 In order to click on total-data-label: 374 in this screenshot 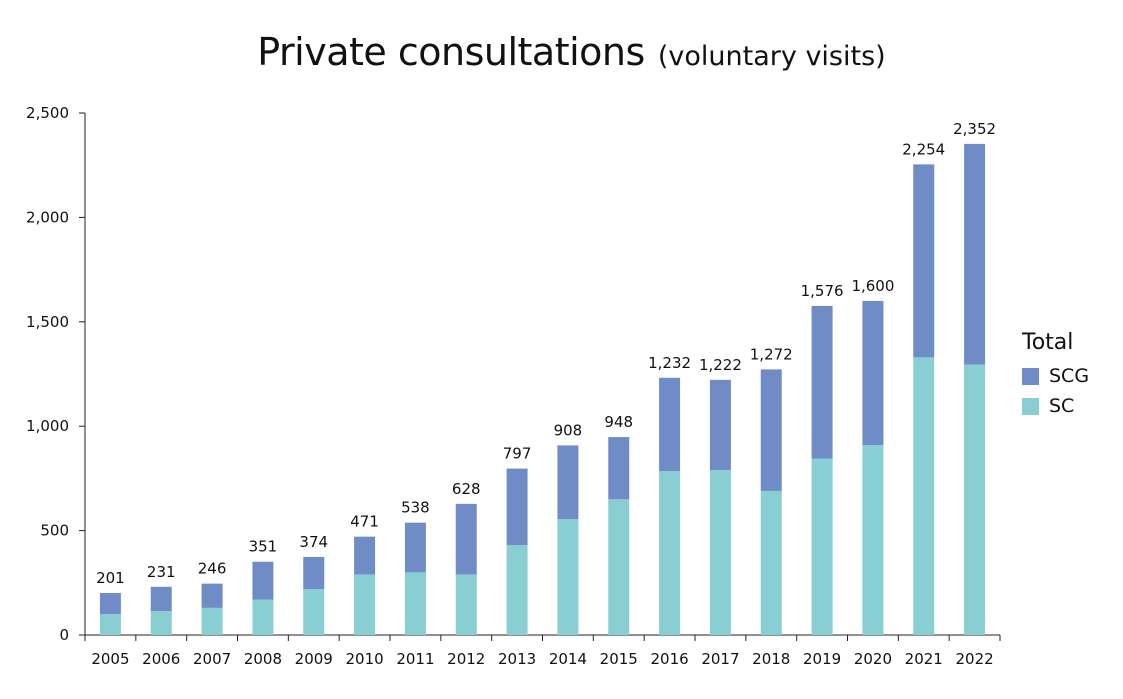, I will do `click(313, 542)`.